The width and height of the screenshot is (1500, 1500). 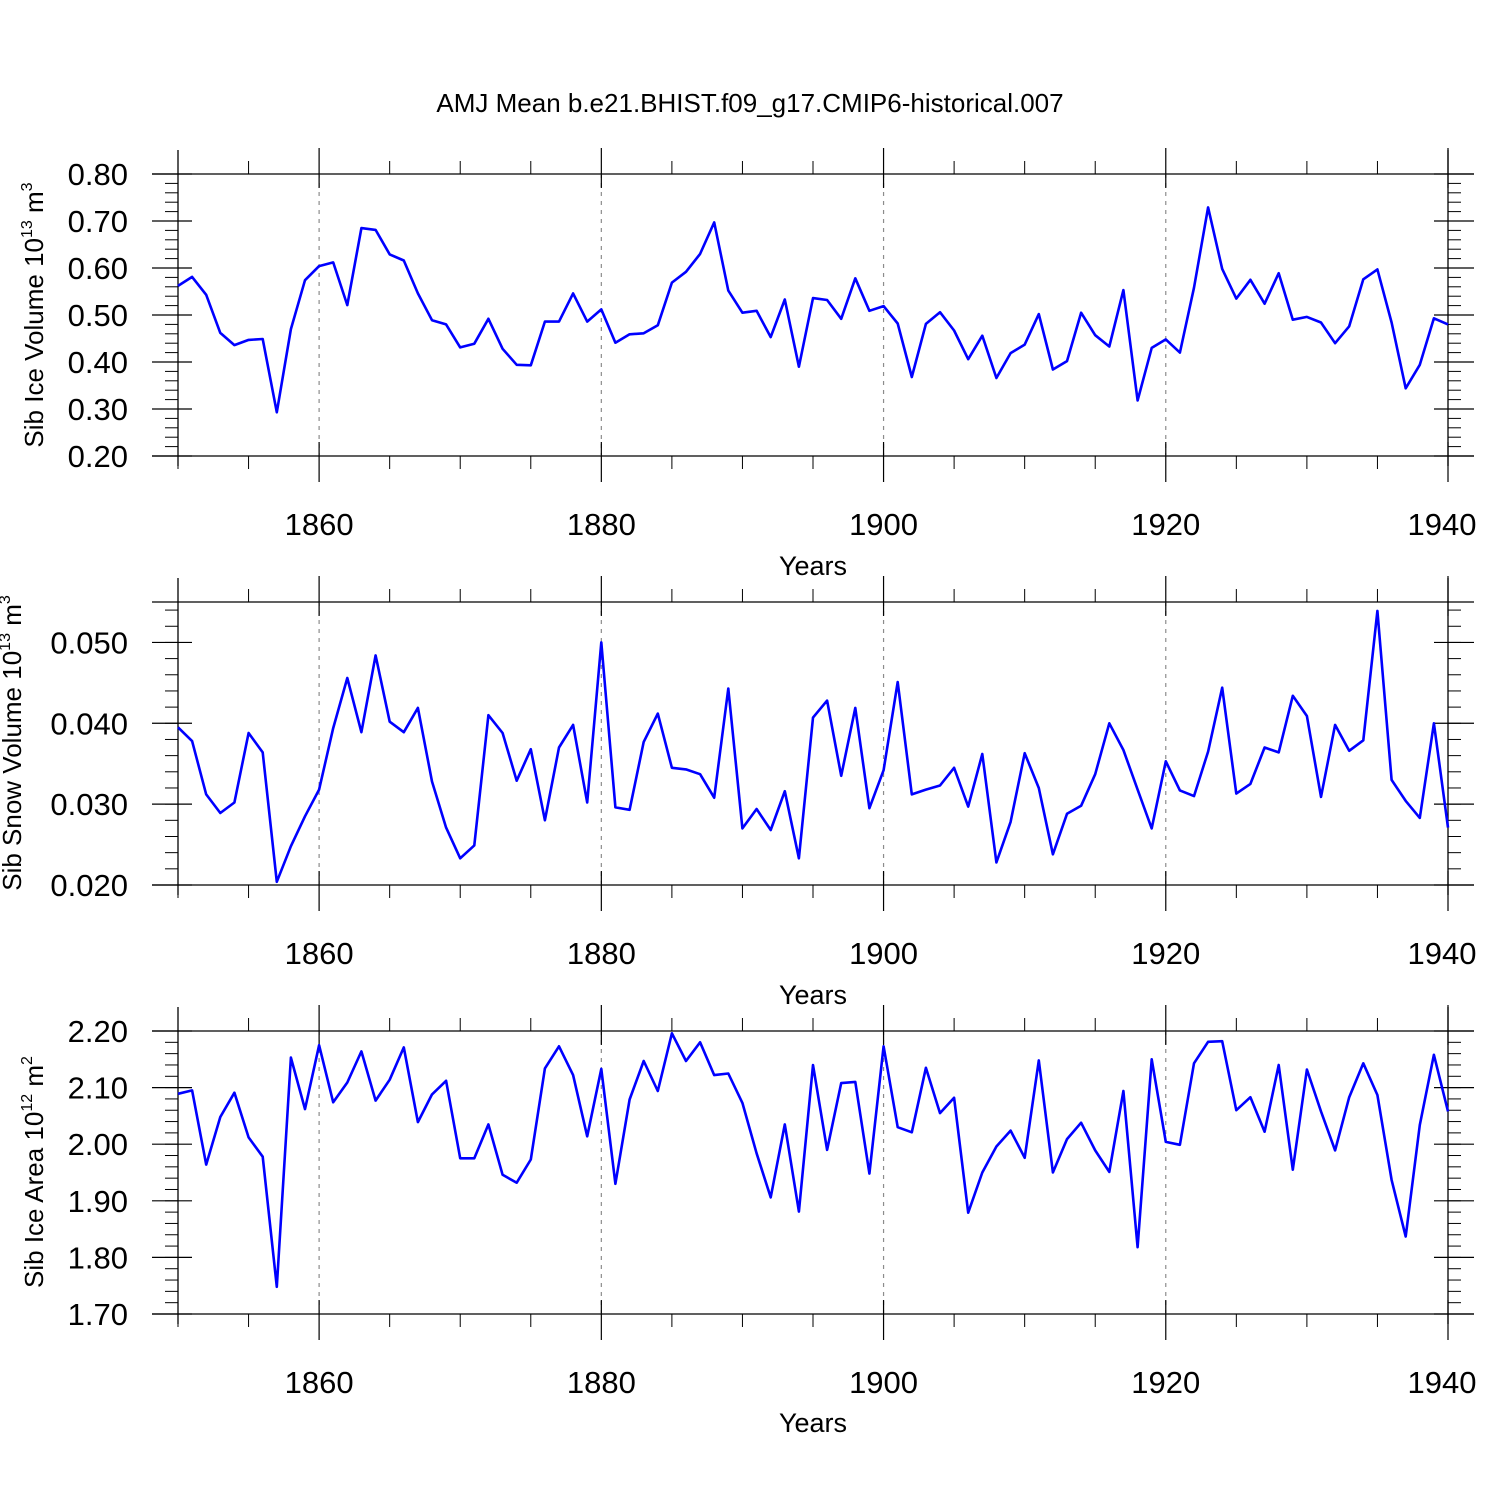 I want to click on y-tick-labels: 0.20 0.30 0.40 0.50 0.60 0.70 0.80, so click(x=98, y=315).